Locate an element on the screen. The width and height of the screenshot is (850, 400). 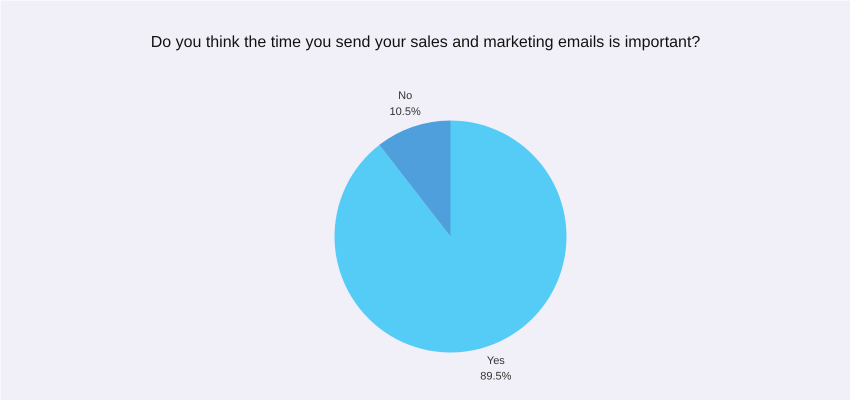
slice-label: No is located at coordinates (405, 96).